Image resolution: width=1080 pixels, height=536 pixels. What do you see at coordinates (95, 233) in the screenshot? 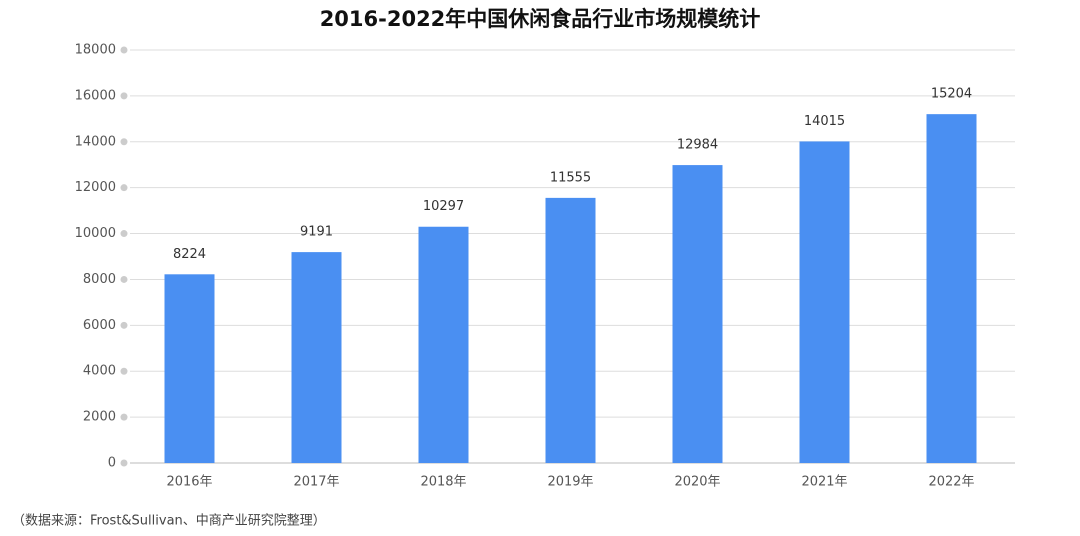
I see `y-tick-label: 10000` at bounding box center [95, 233].